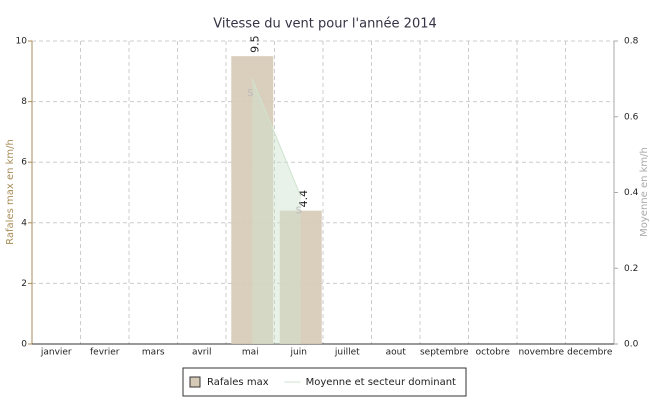 This screenshot has width=650, height=400. Describe the element at coordinates (396, 353) in the screenshot. I see `x-tick-label: aout` at that location.